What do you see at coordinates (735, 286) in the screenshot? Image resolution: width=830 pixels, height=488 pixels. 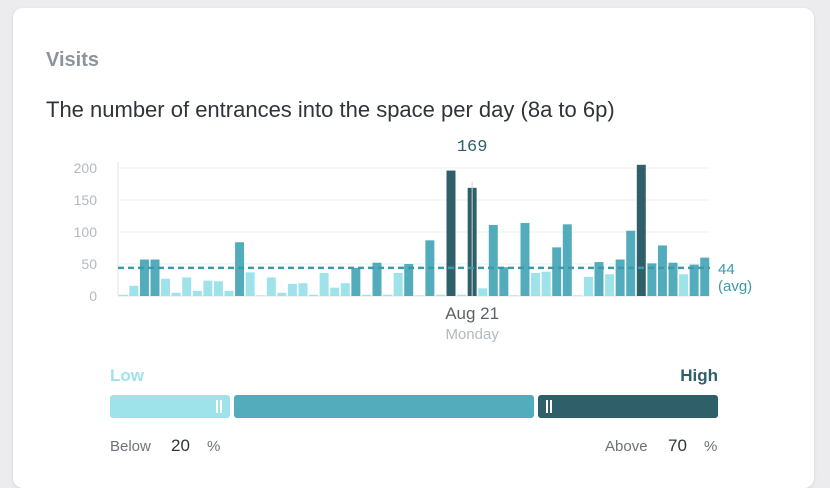 I see `average-label: (avg)` at bounding box center [735, 286].